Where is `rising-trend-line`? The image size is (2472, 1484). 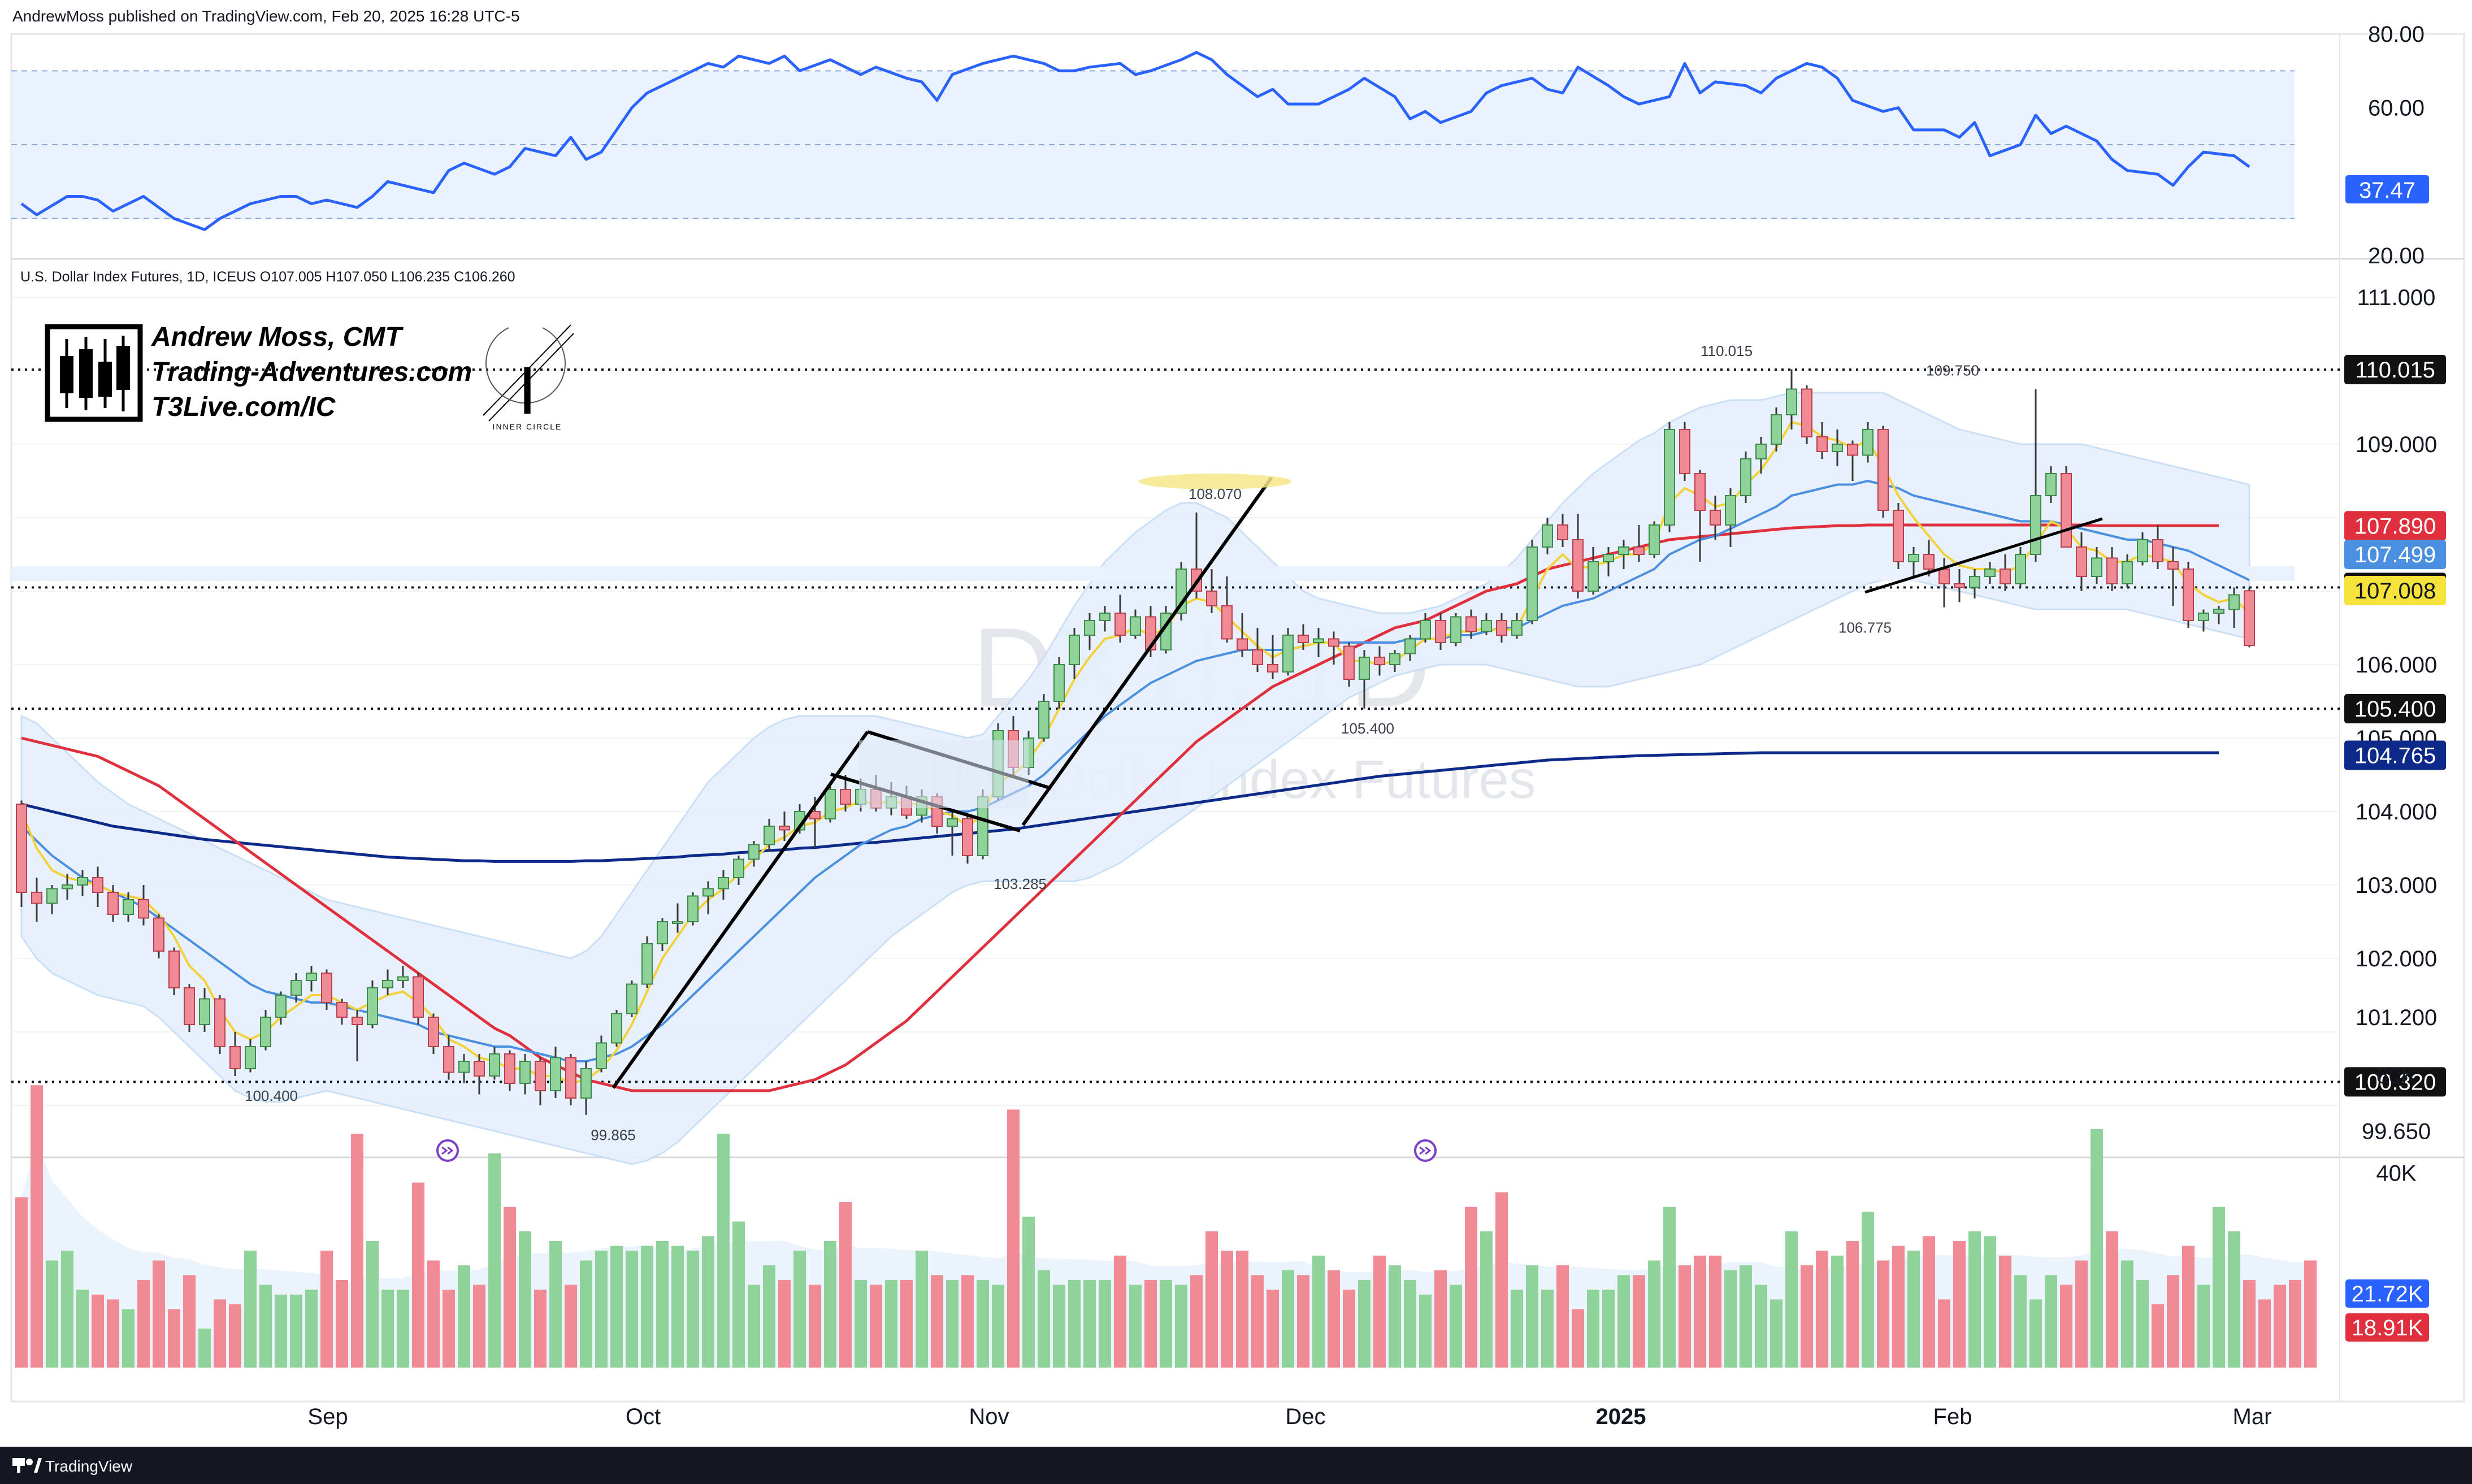 rising-trend-line is located at coordinates (1984, 555).